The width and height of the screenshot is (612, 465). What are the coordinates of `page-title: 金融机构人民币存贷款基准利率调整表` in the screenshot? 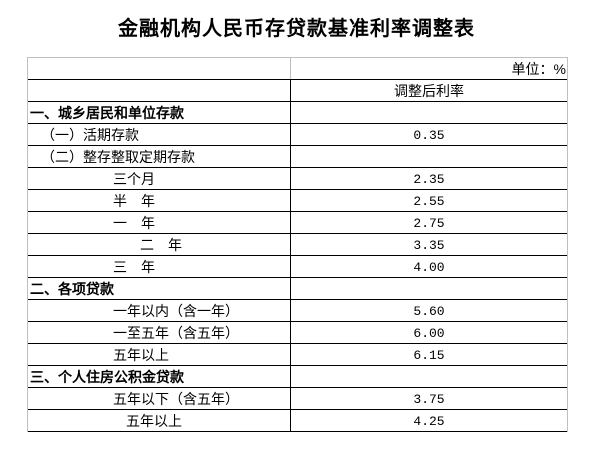 It's located at (296, 29).